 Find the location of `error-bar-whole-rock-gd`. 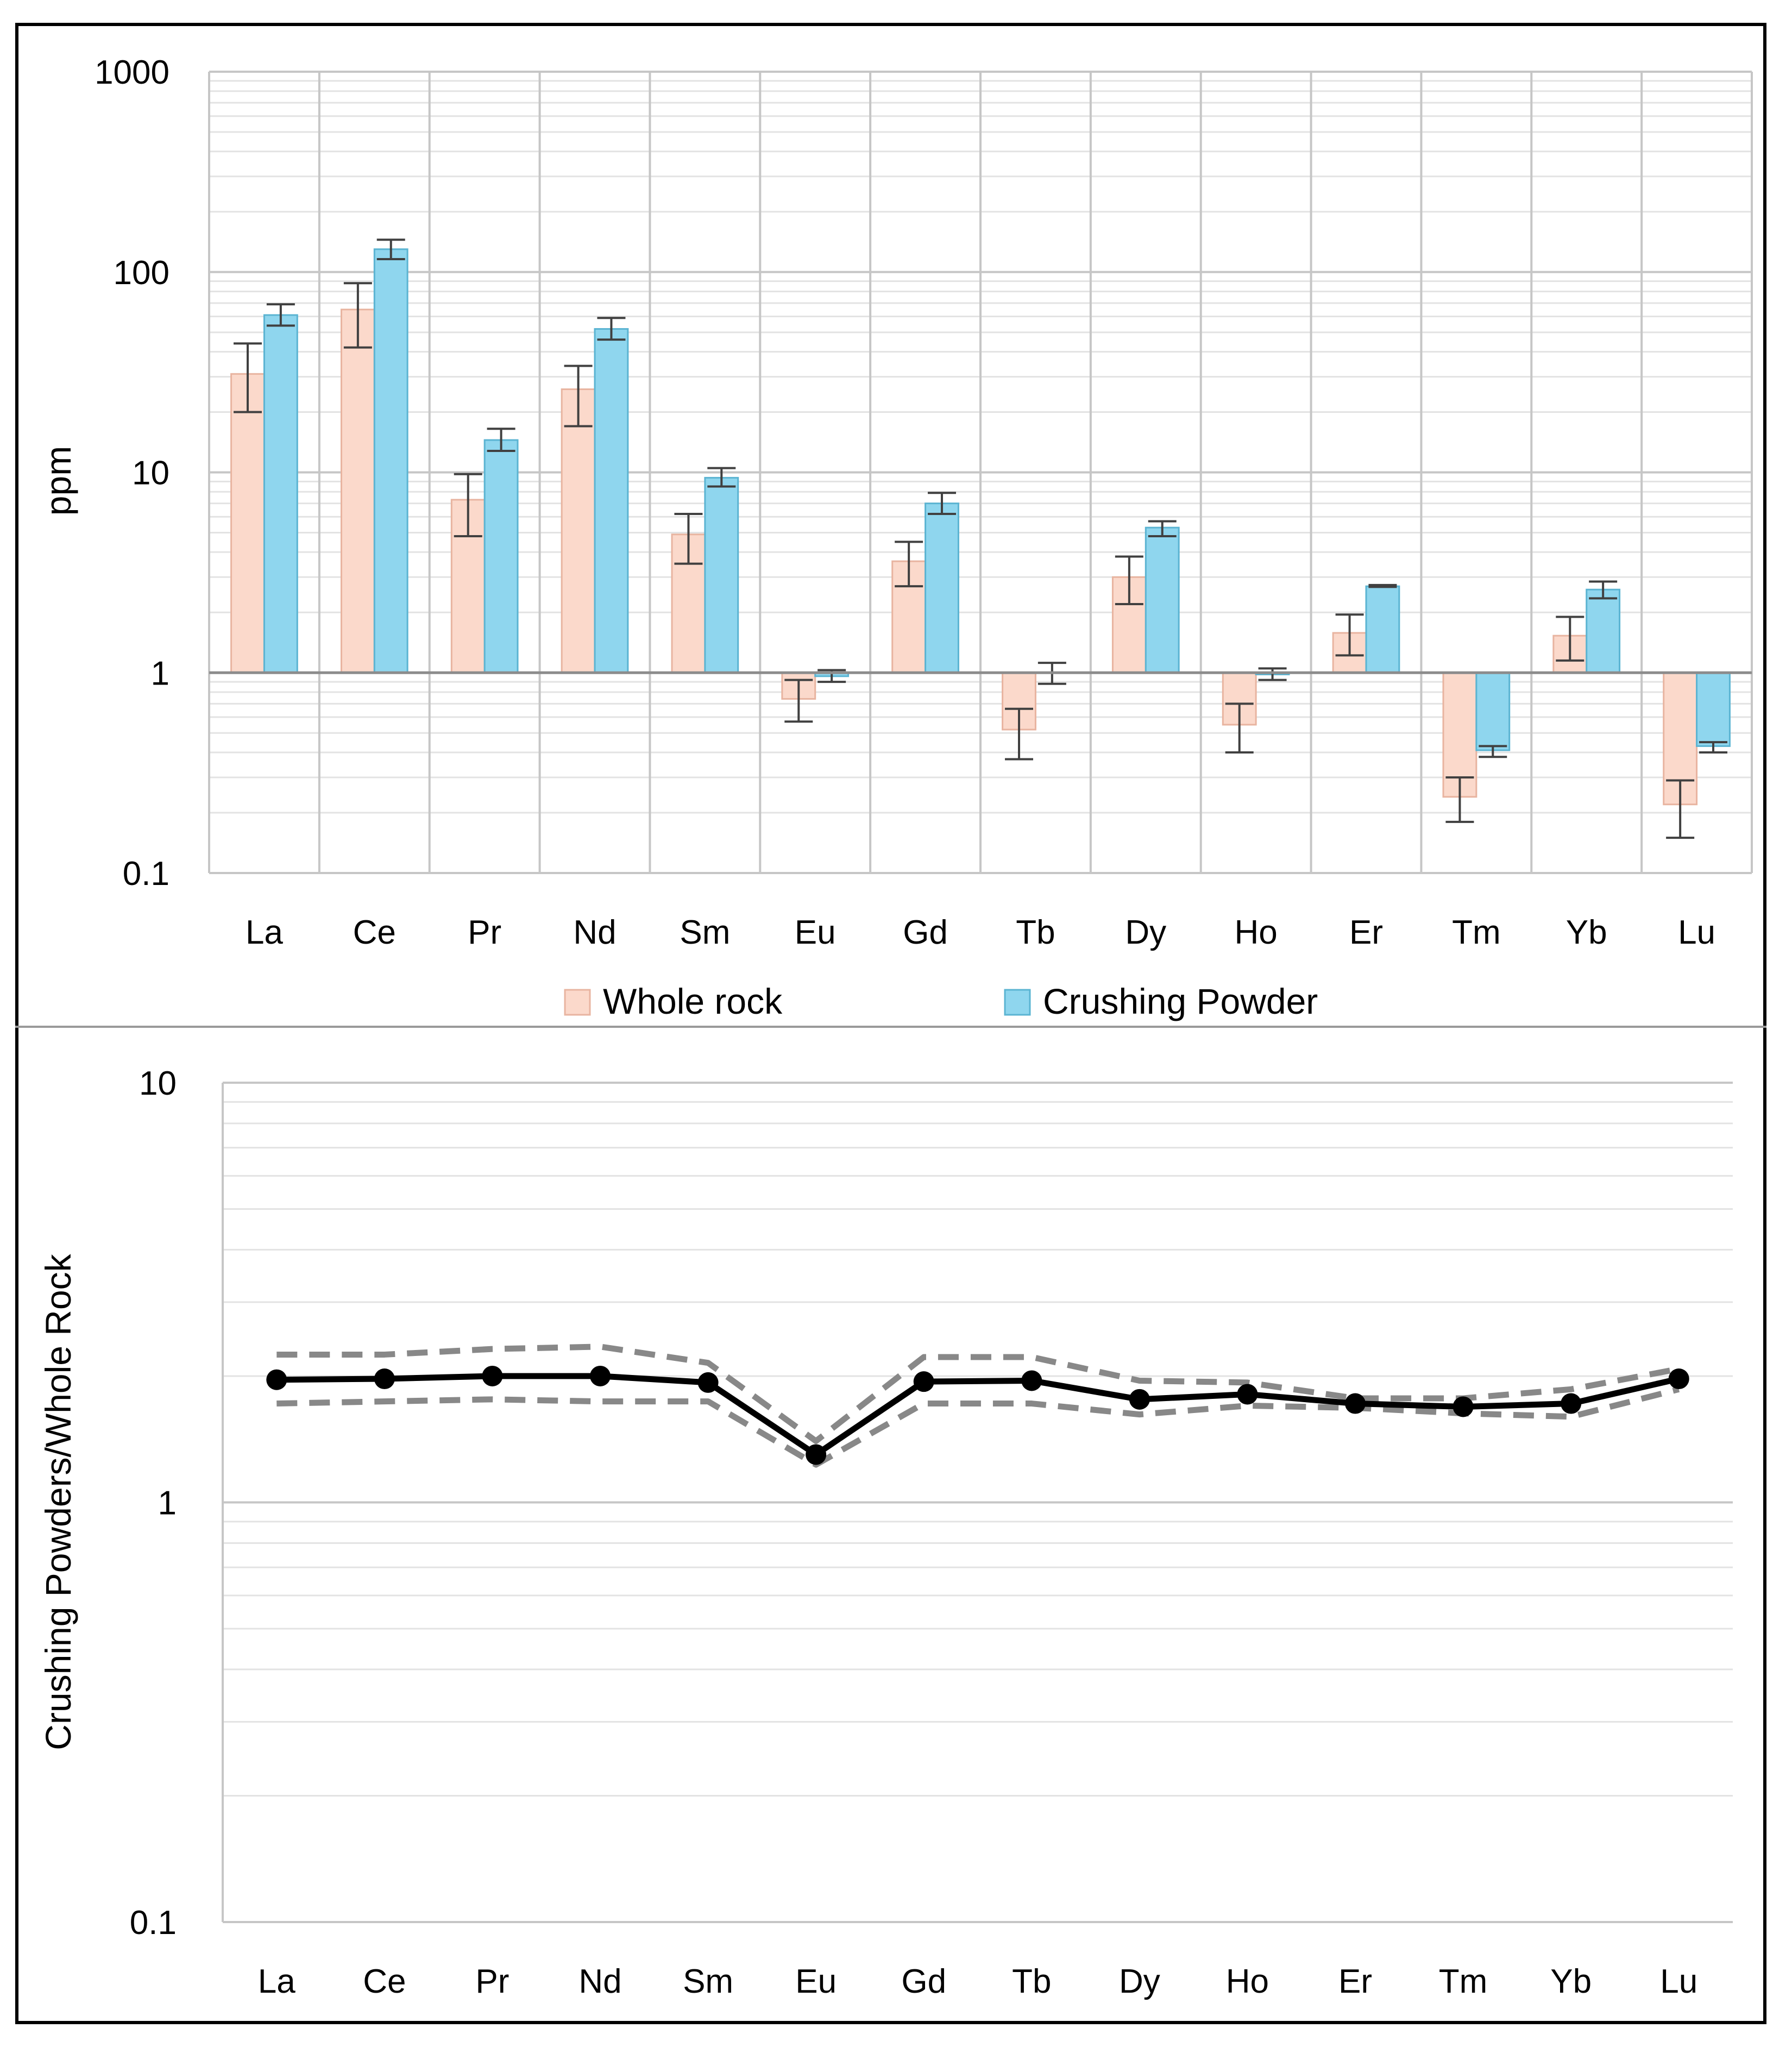

error-bar-whole-rock-gd is located at coordinates (909, 564).